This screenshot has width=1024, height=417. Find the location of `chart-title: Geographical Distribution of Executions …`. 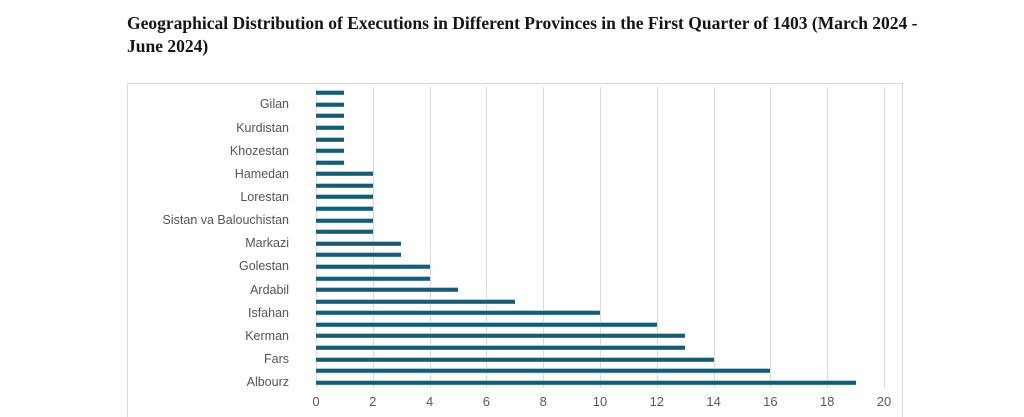

chart-title: Geographical Distribution of Executions … is located at coordinates (547, 35).